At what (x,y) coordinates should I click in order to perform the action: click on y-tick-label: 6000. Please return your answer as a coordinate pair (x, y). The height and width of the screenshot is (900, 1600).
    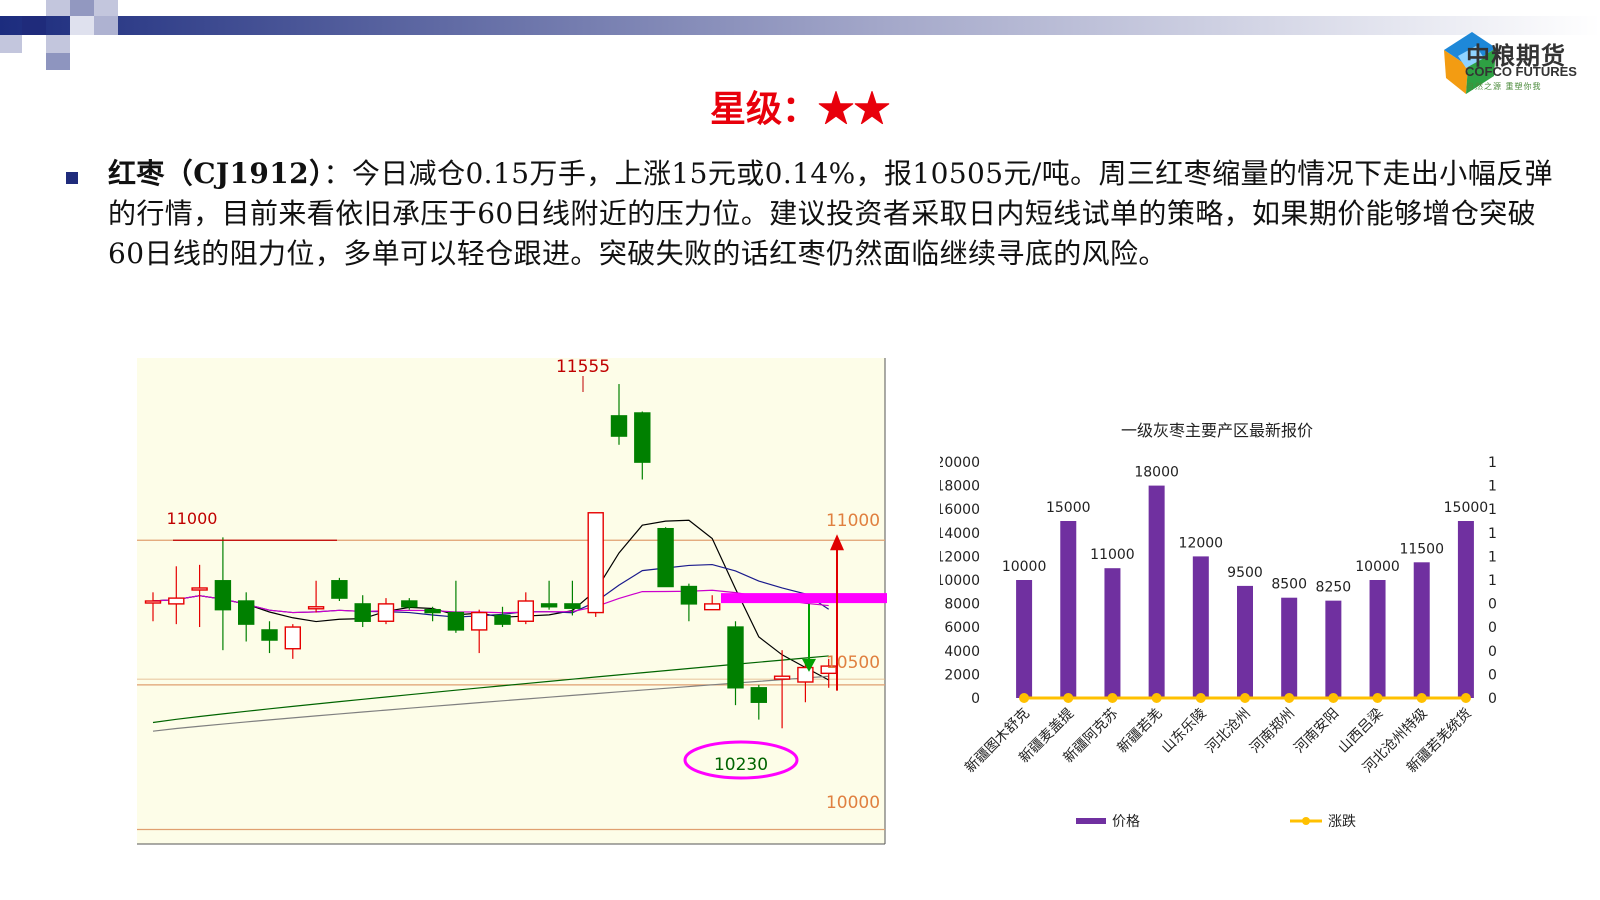
    Looking at the image, I should click on (962, 628).